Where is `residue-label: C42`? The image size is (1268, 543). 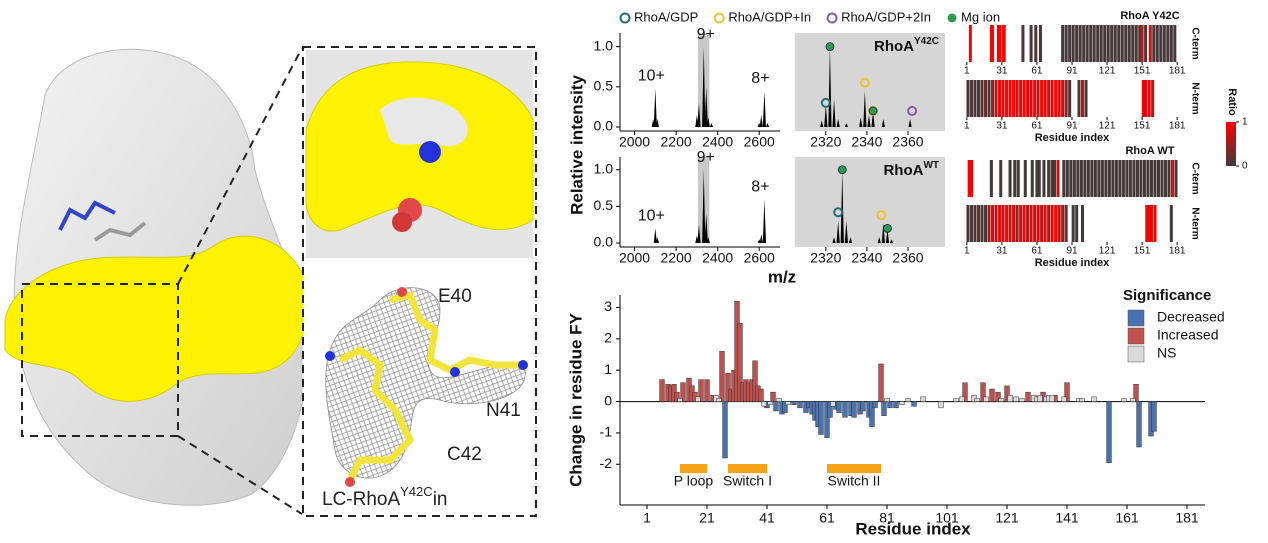 residue-label: C42 is located at coordinates (464, 454).